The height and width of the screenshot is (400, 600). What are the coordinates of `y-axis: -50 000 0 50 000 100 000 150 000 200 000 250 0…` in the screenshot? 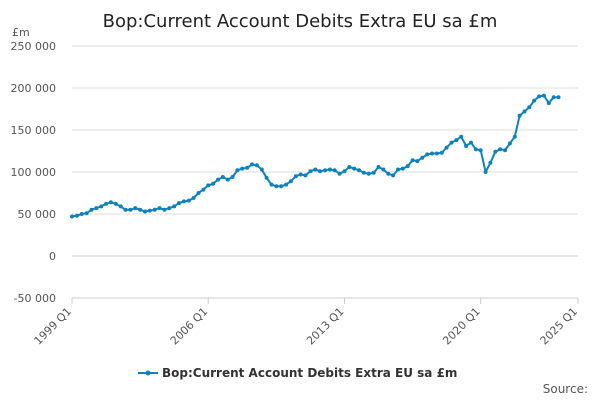 It's located at (34, 172).